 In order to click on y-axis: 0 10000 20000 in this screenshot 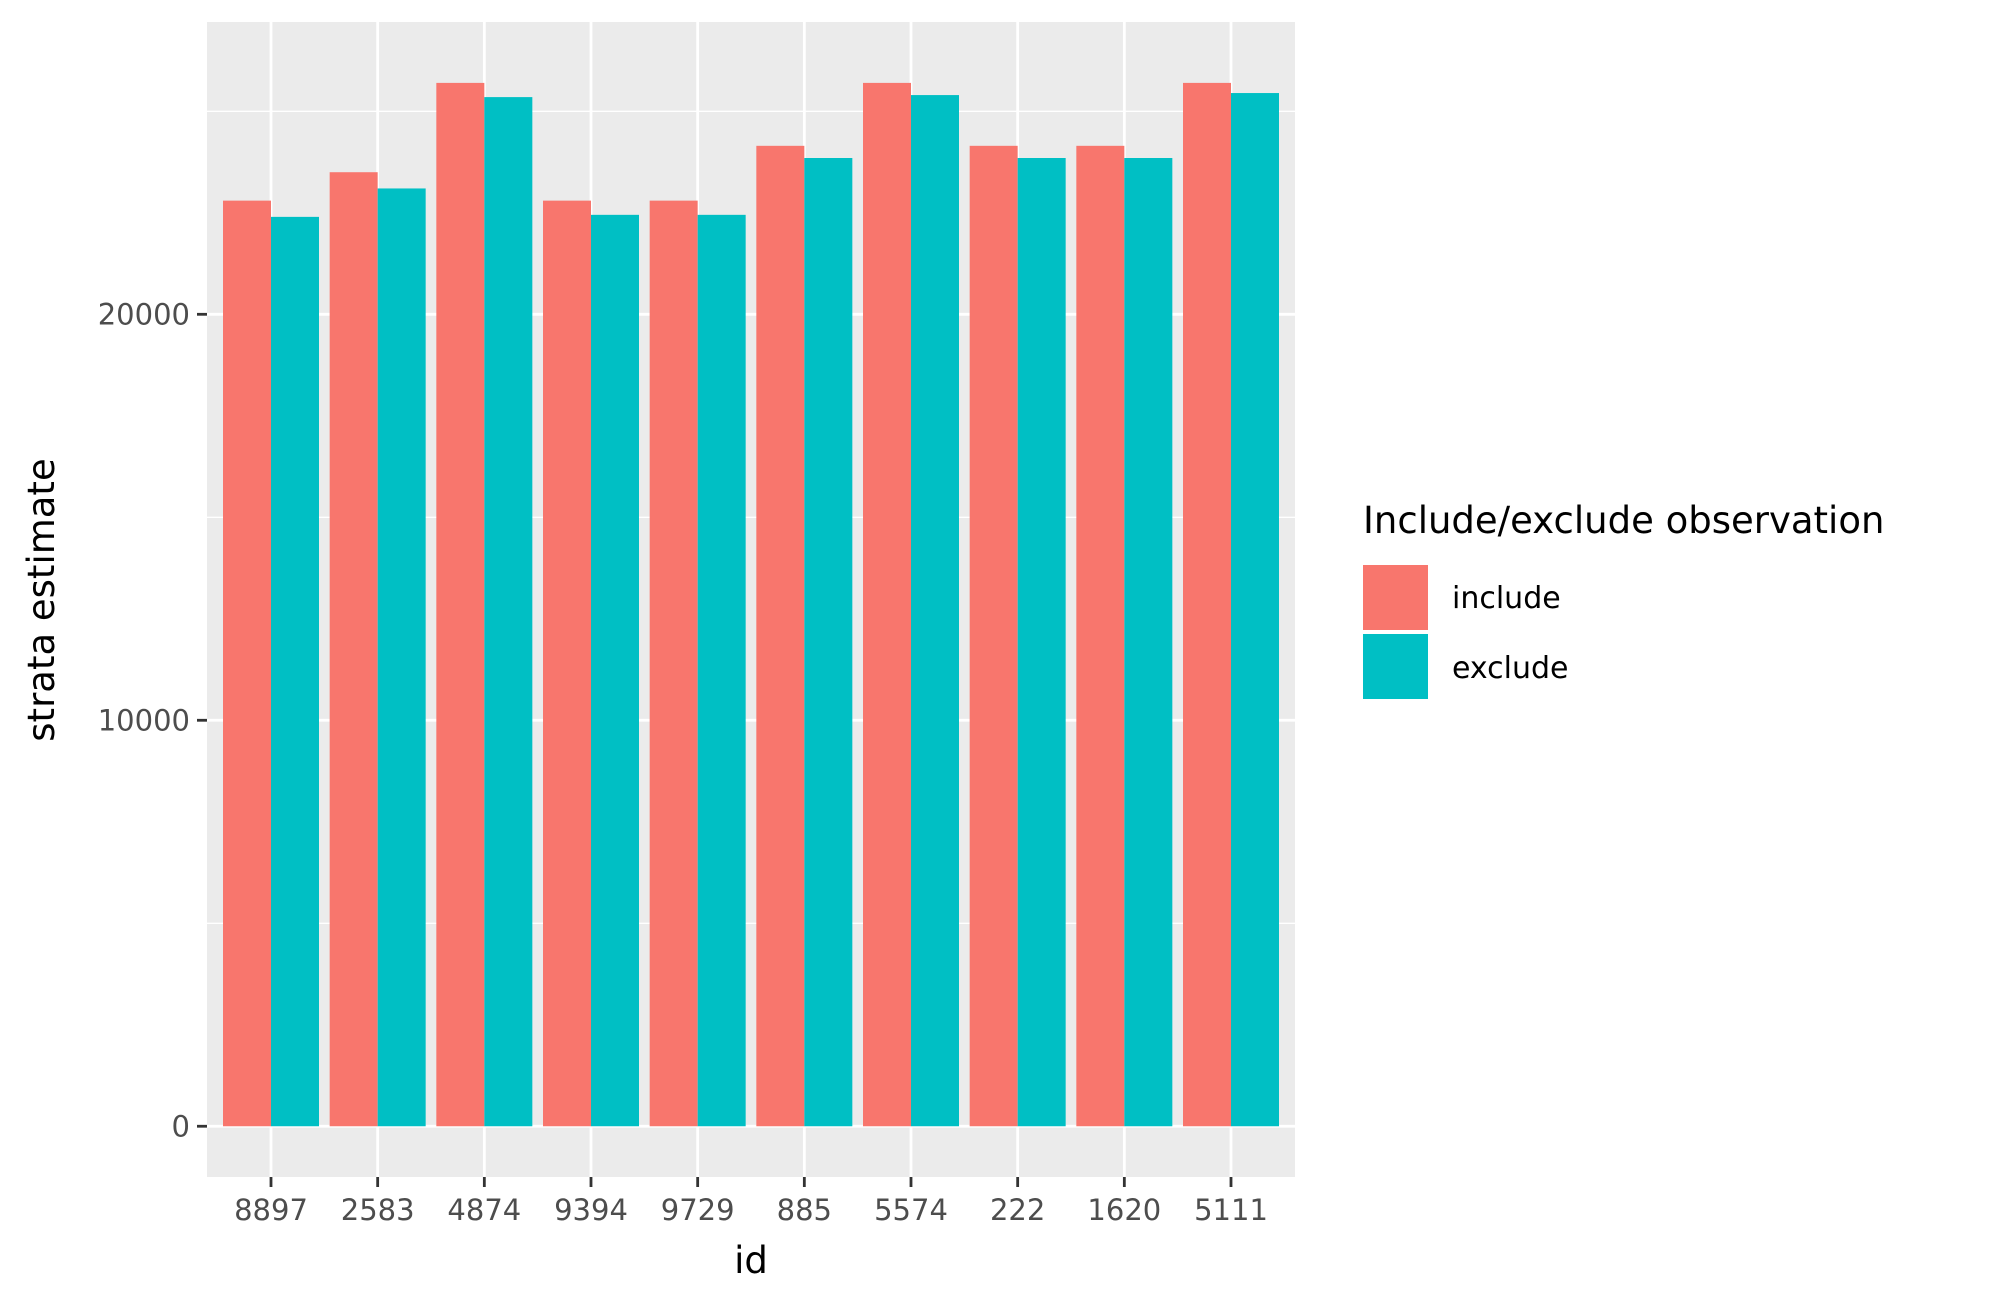, I will do `click(152, 720)`.